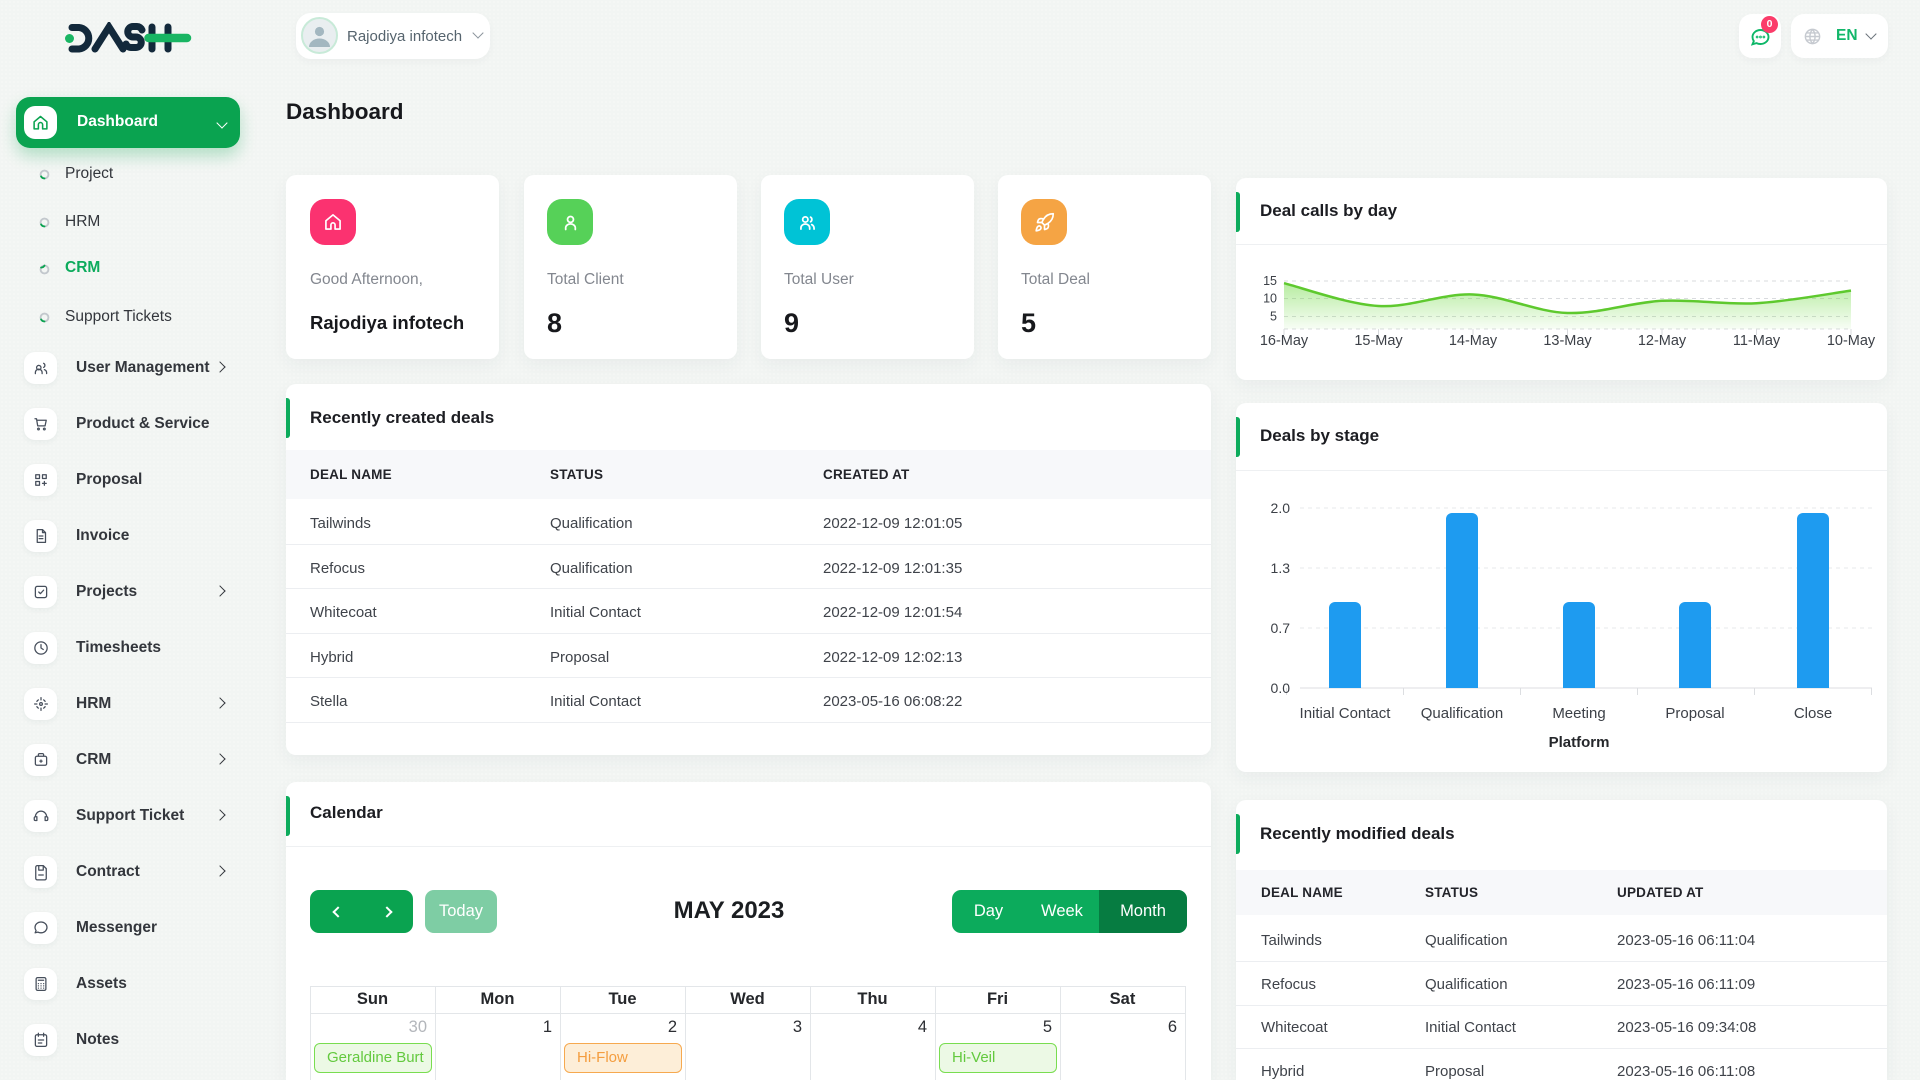 Image resolution: width=1920 pixels, height=1080 pixels. What do you see at coordinates (1757, 341) in the screenshot?
I see `svg-text: 11-May` at bounding box center [1757, 341].